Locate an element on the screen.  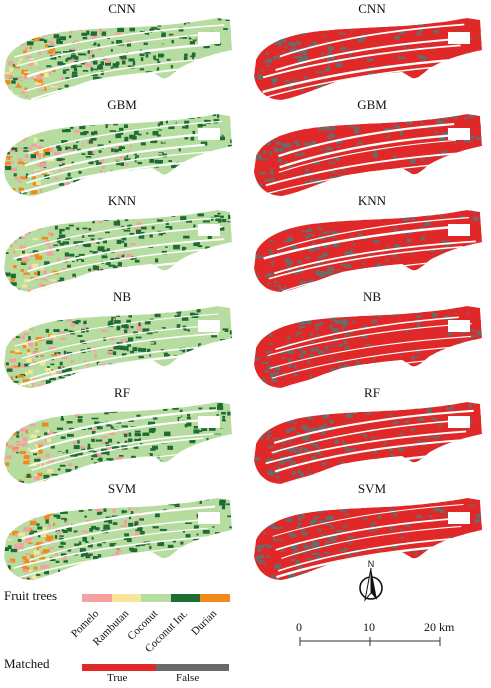
legend-label-durian: Durian is located at coordinates (204, 622).